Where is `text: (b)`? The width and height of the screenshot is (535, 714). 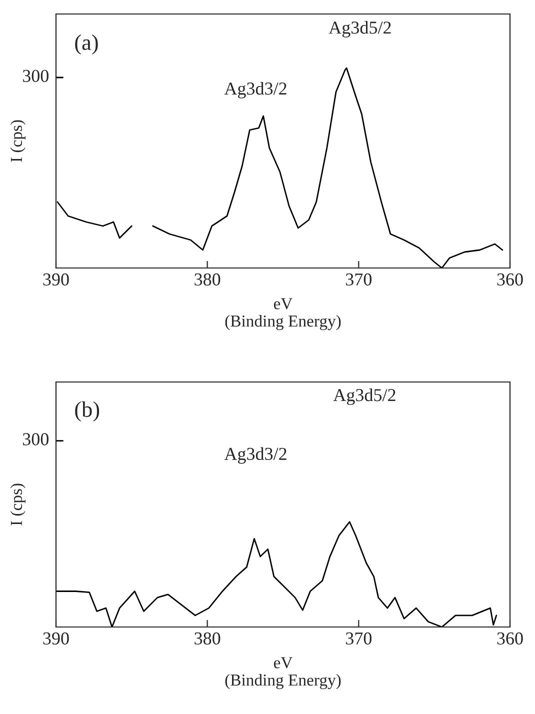
text: (b) is located at coordinates (87, 411).